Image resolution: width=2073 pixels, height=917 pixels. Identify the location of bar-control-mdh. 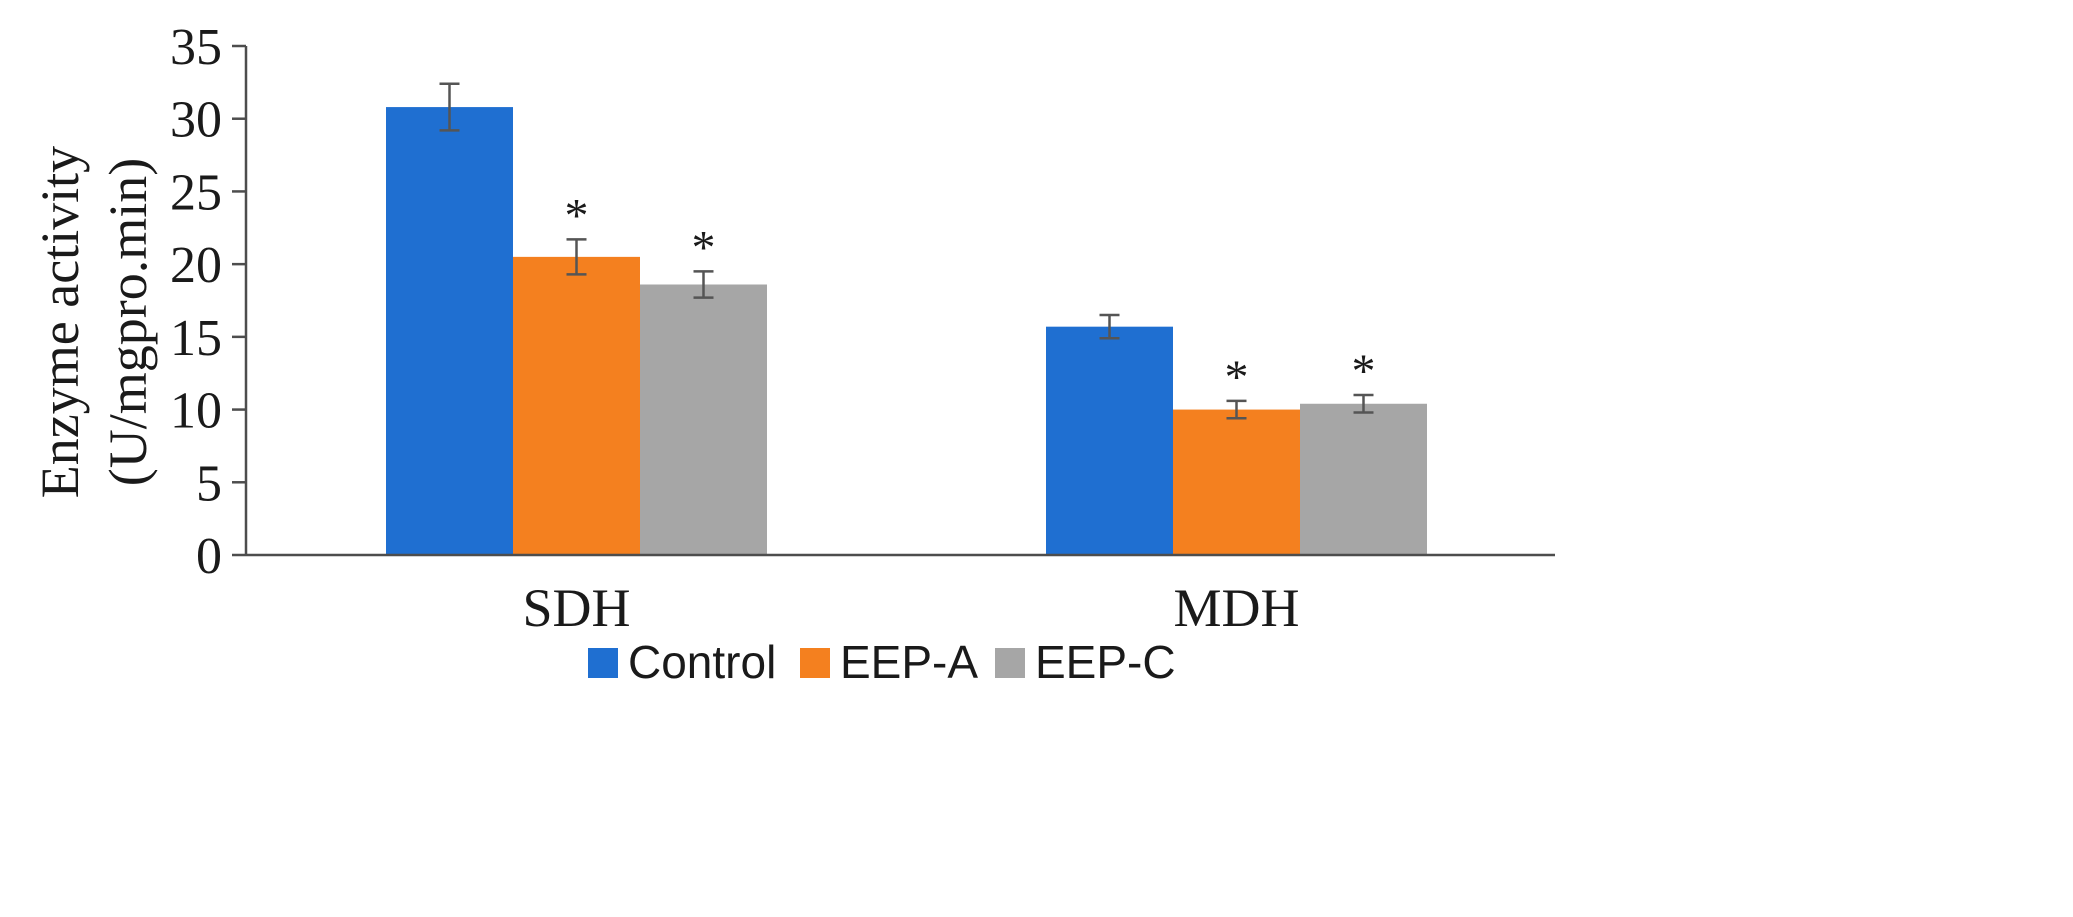
(1109, 440).